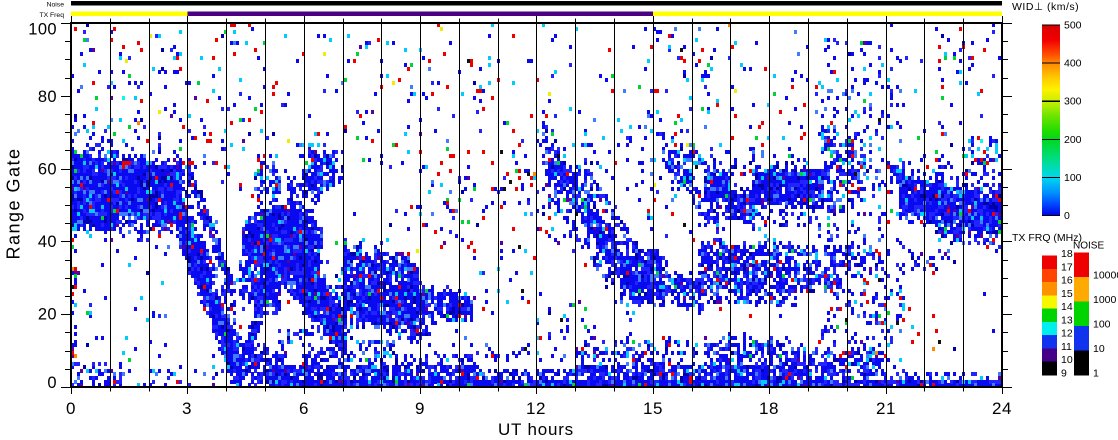 The height and width of the screenshot is (440, 1118). What do you see at coordinates (1096, 374) in the screenshot?
I see `svg-text: 1` at bounding box center [1096, 374].